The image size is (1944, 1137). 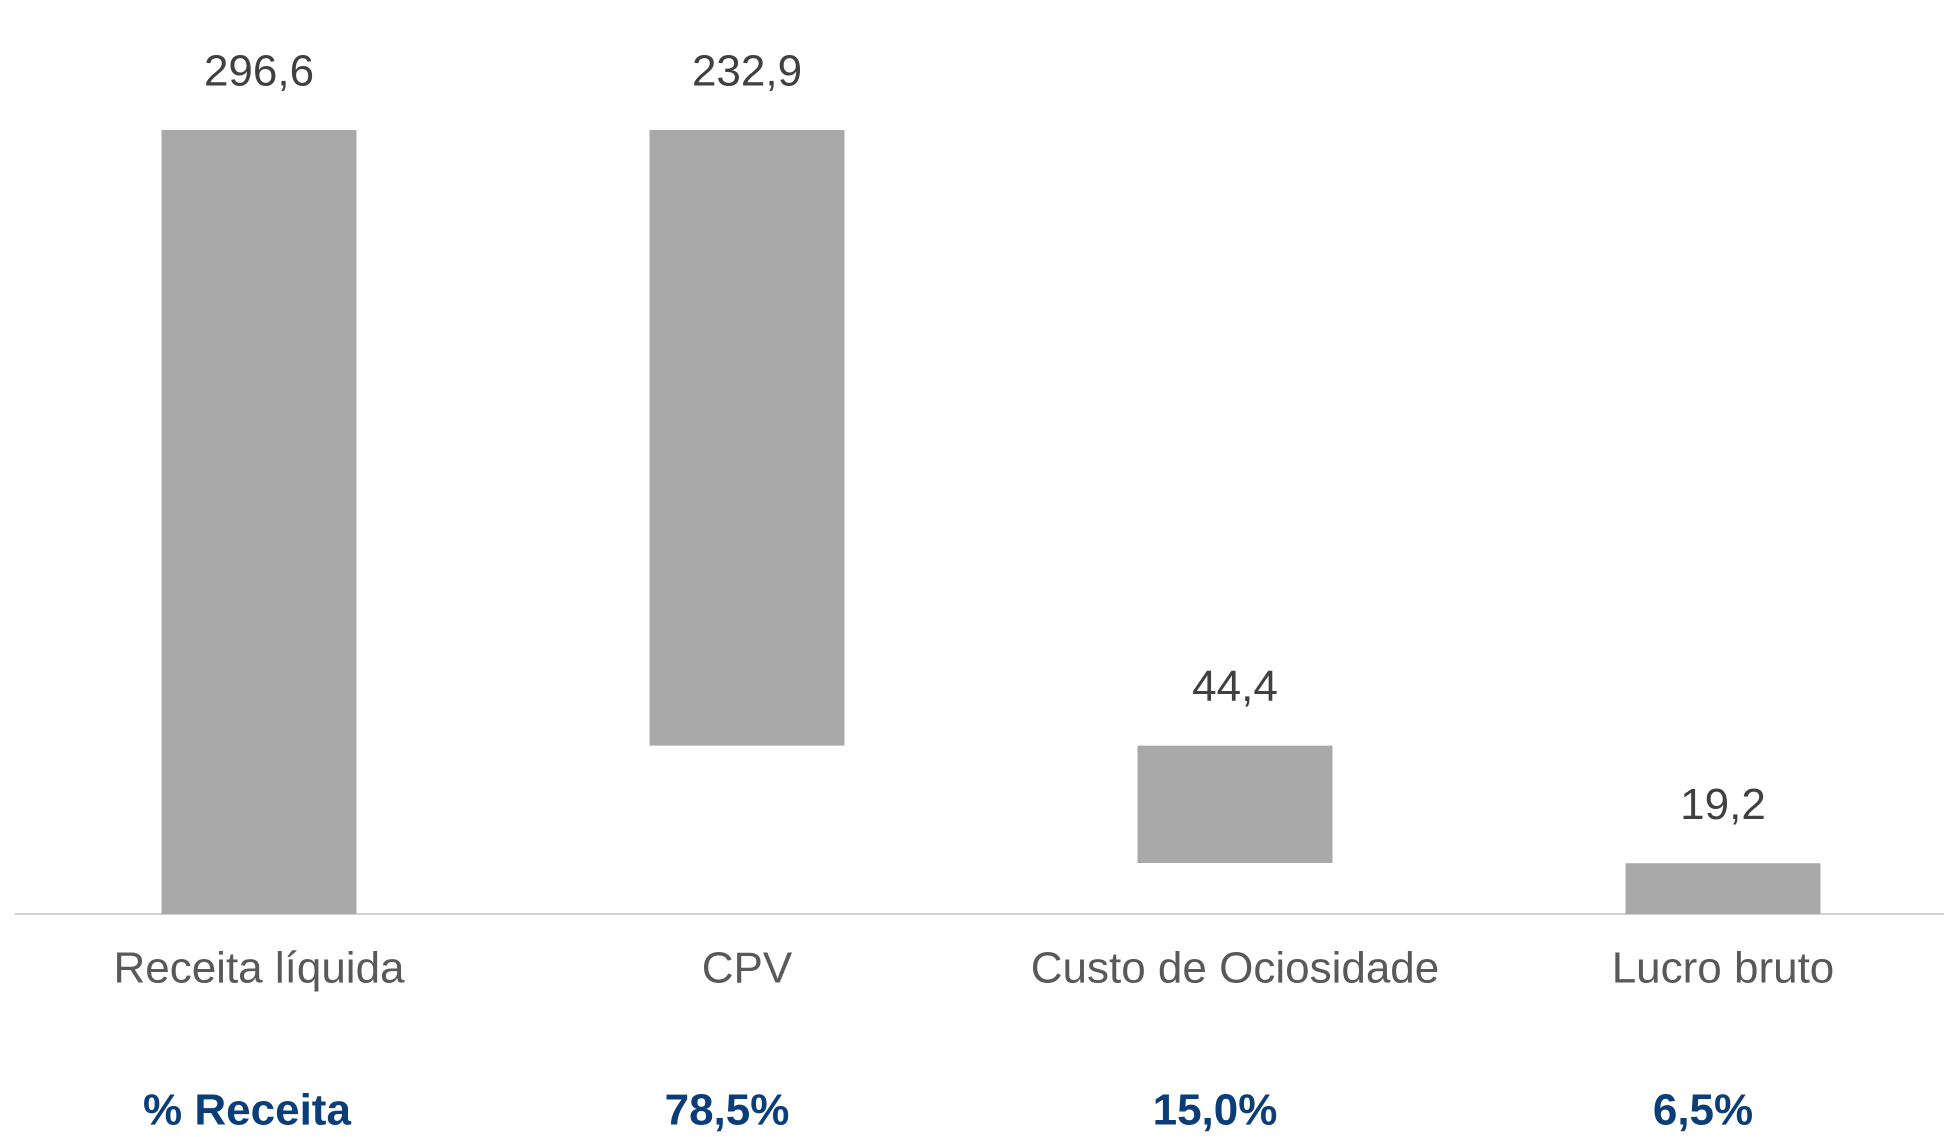 What do you see at coordinates (727, 1110) in the screenshot?
I see `percent-label: 78,5%` at bounding box center [727, 1110].